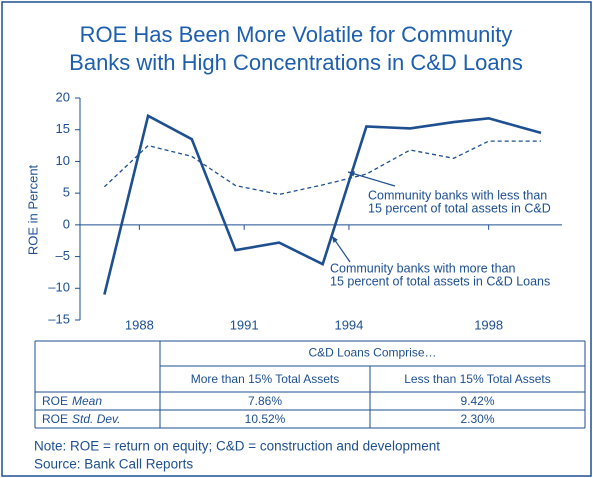 This screenshot has width=593, height=478. What do you see at coordinates (265, 401) in the screenshot?
I see `table-cell: 7.86%` at bounding box center [265, 401].